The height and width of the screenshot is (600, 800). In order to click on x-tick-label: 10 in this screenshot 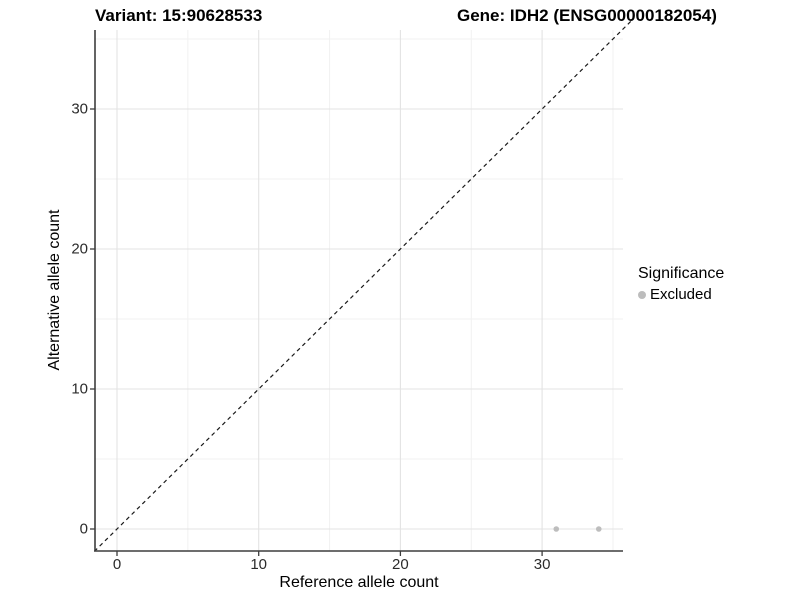, I will do `click(259, 564)`.